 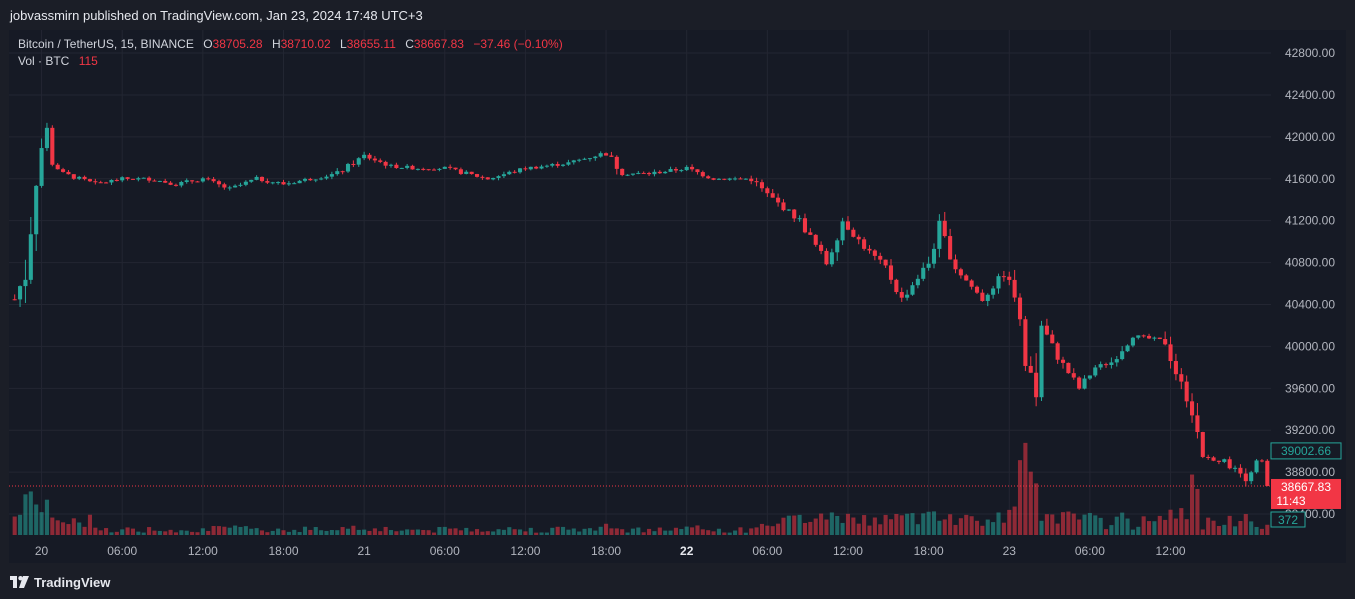 I want to click on x-axis-tick-label: 18:00, so click(x=283, y=551).